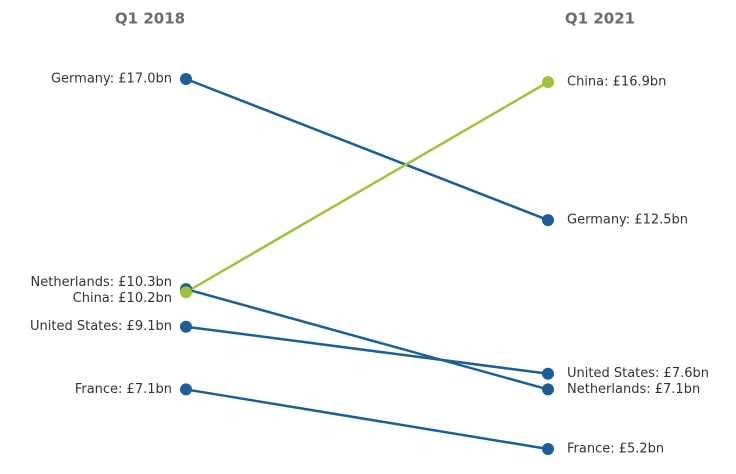 The width and height of the screenshot is (736, 474). I want to click on column-header: Q1 2018, so click(150, 19).